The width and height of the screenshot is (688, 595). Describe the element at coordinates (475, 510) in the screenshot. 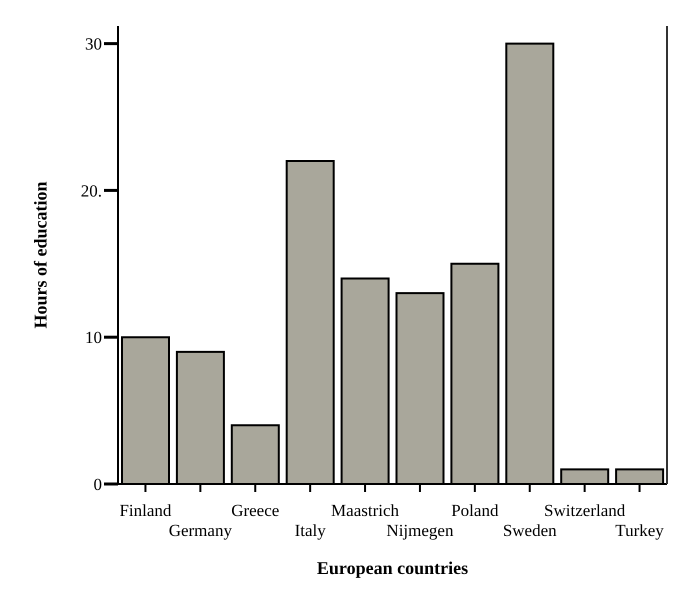

I see `x-tick-label: Poland` at that location.